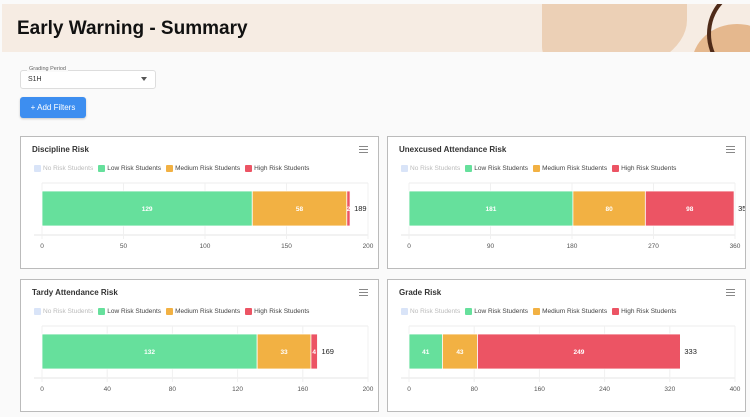 The width and height of the screenshot is (750, 417). What do you see at coordinates (53, 107) in the screenshot?
I see `add-filters-button: + Add Filters` at bounding box center [53, 107].